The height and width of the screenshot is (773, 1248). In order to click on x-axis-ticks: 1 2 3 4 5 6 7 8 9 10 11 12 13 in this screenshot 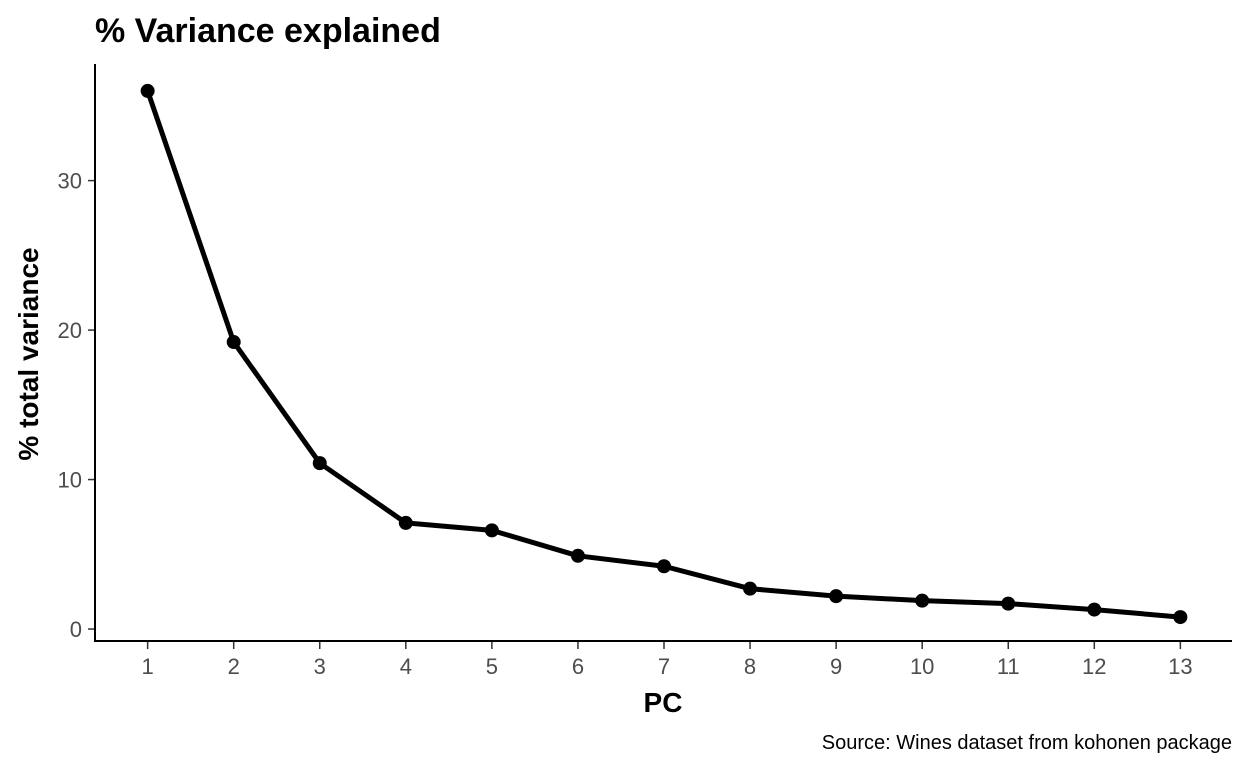, I will do `click(667, 660)`.